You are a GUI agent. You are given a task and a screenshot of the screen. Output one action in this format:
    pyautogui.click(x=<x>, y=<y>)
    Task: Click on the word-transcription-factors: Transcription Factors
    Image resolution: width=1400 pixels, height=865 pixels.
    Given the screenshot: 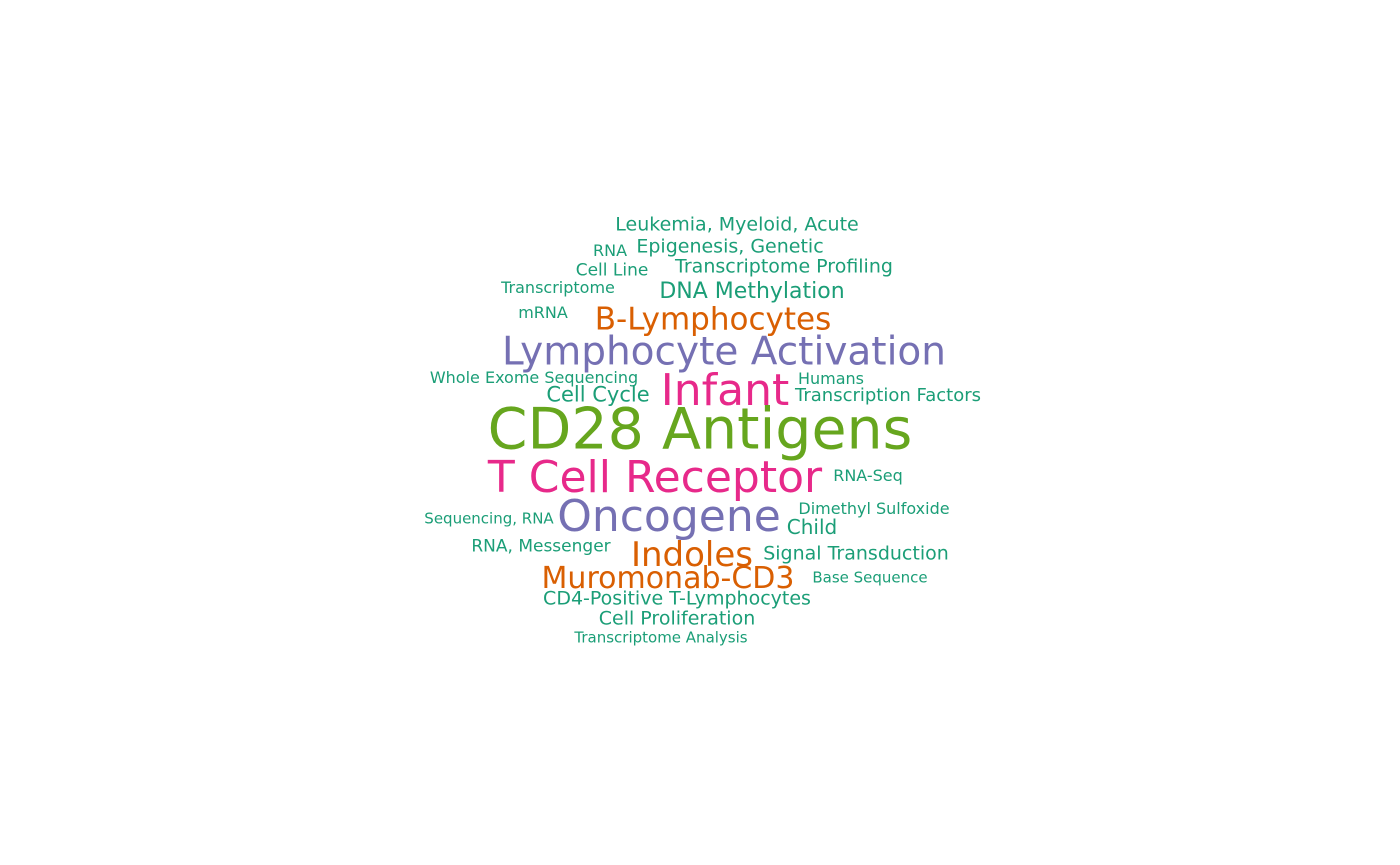 What is the action you would take?
    pyautogui.click(x=888, y=395)
    